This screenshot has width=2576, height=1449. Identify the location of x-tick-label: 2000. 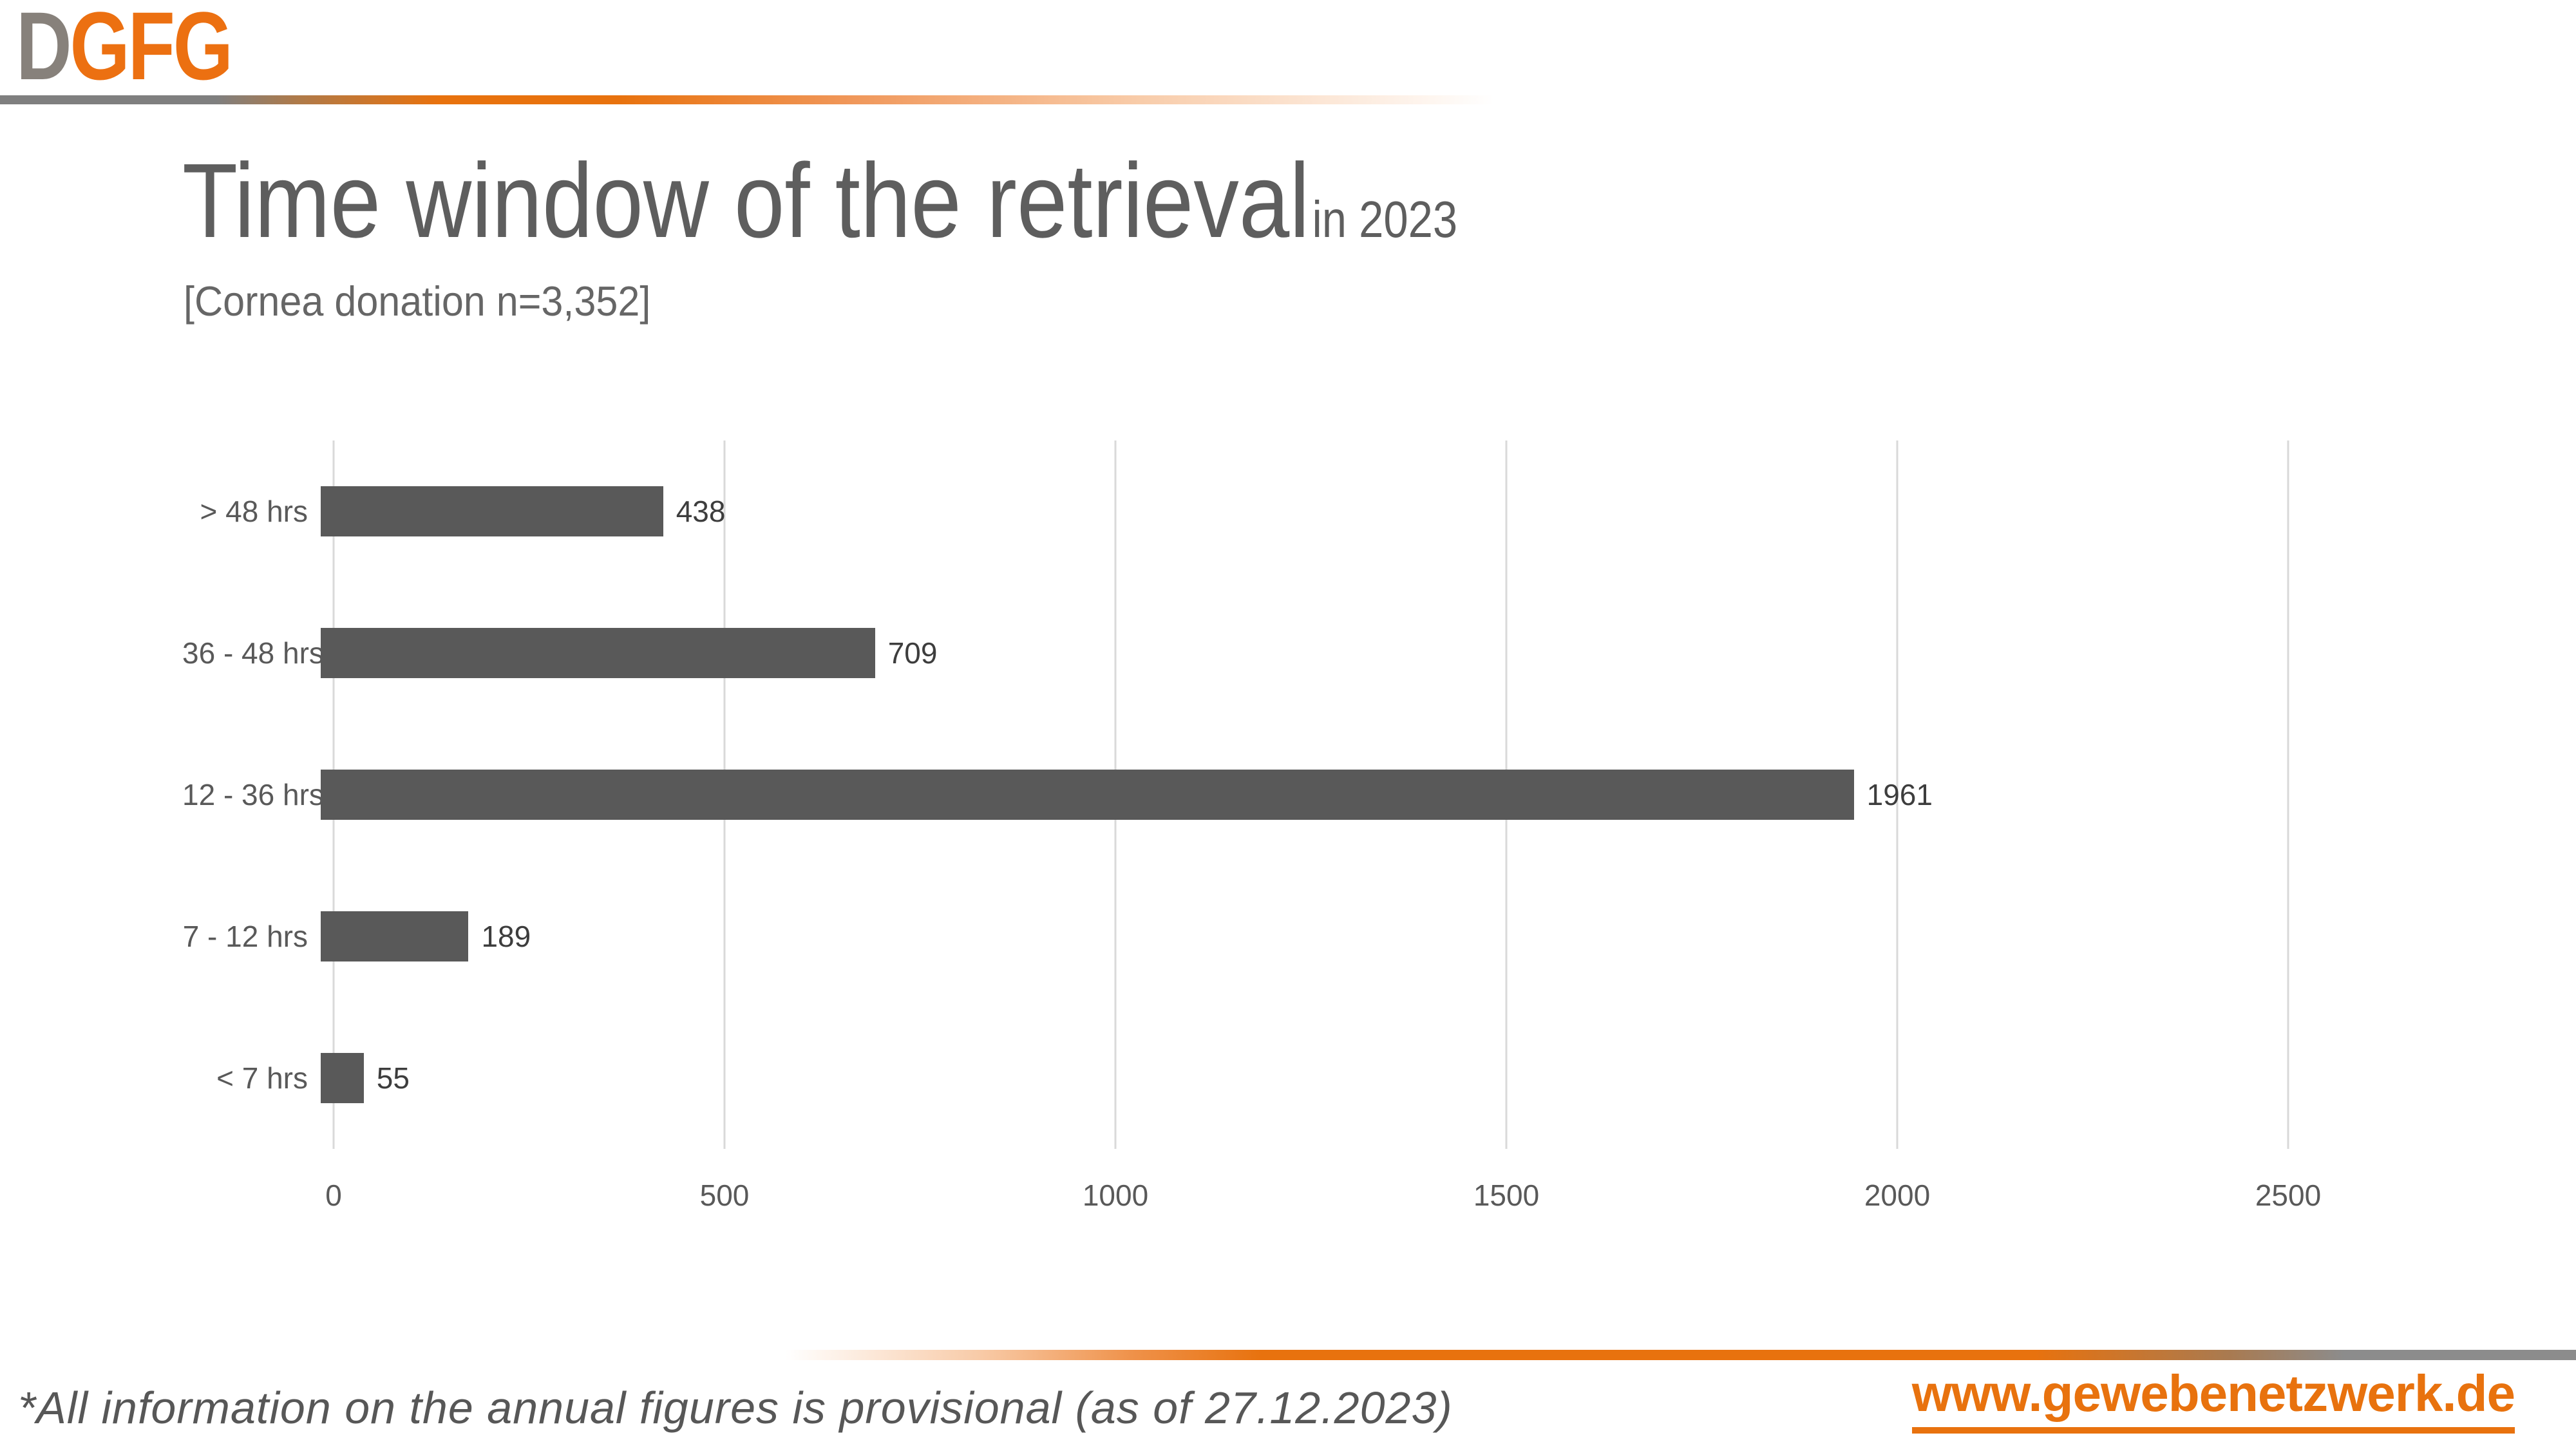
(1898, 1195).